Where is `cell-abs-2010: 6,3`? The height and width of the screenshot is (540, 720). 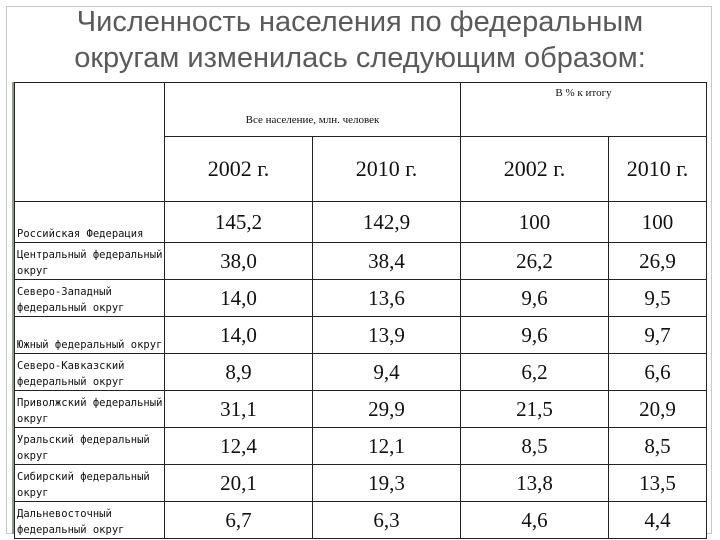
cell-abs-2010: 6,3 is located at coordinates (386, 520).